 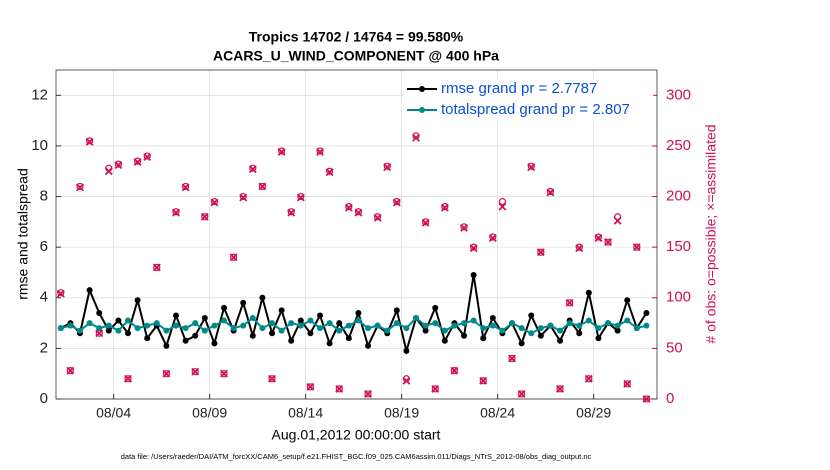 What do you see at coordinates (401, 413) in the screenshot?
I see `x-tick-label: 08/19` at bounding box center [401, 413].